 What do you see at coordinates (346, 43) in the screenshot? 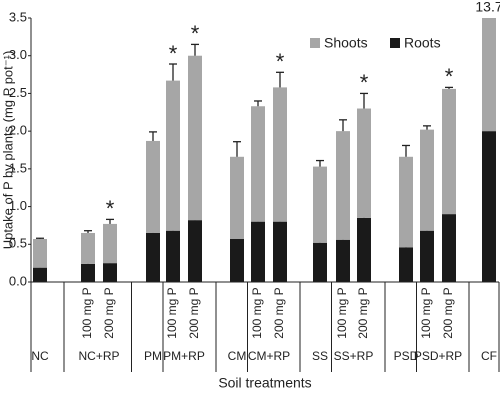
I see `legend-label: Shoots` at bounding box center [346, 43].